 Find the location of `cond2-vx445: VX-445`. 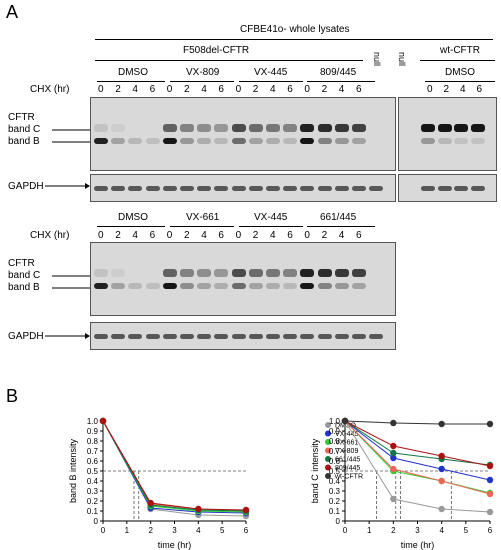

cond2-vx445: VX-445 is located at coordinates (271, 217).